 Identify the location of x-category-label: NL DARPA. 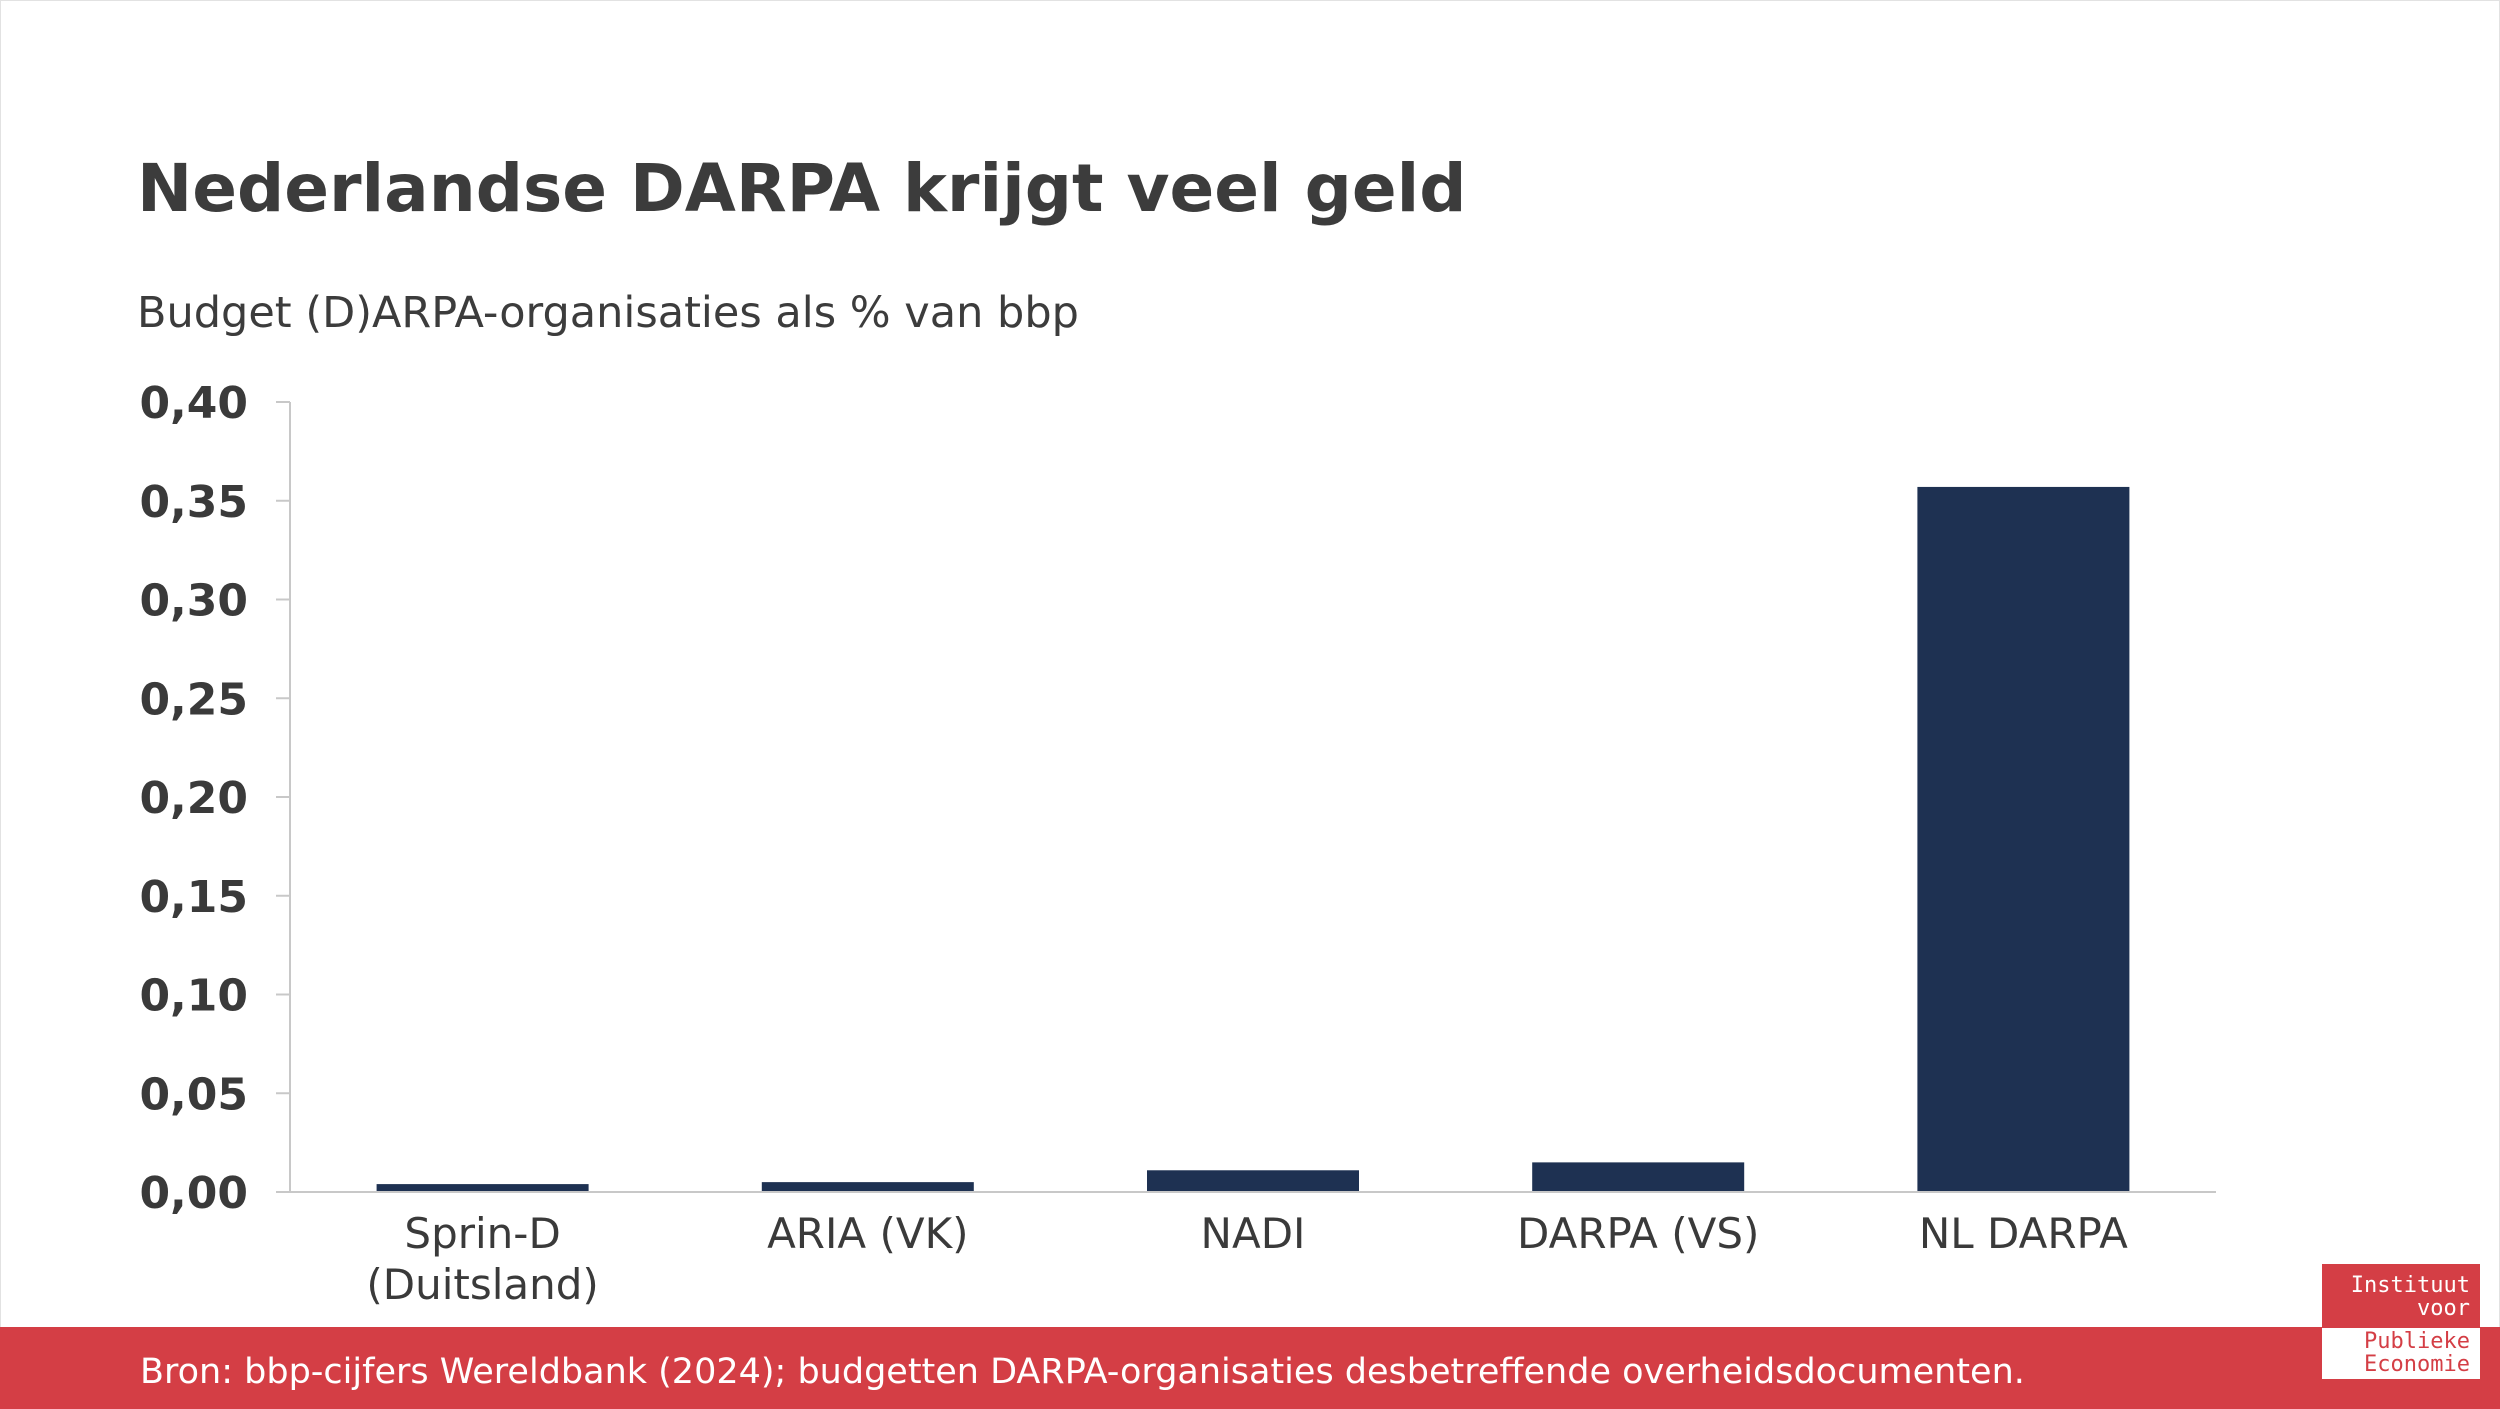
(2023, 1233).